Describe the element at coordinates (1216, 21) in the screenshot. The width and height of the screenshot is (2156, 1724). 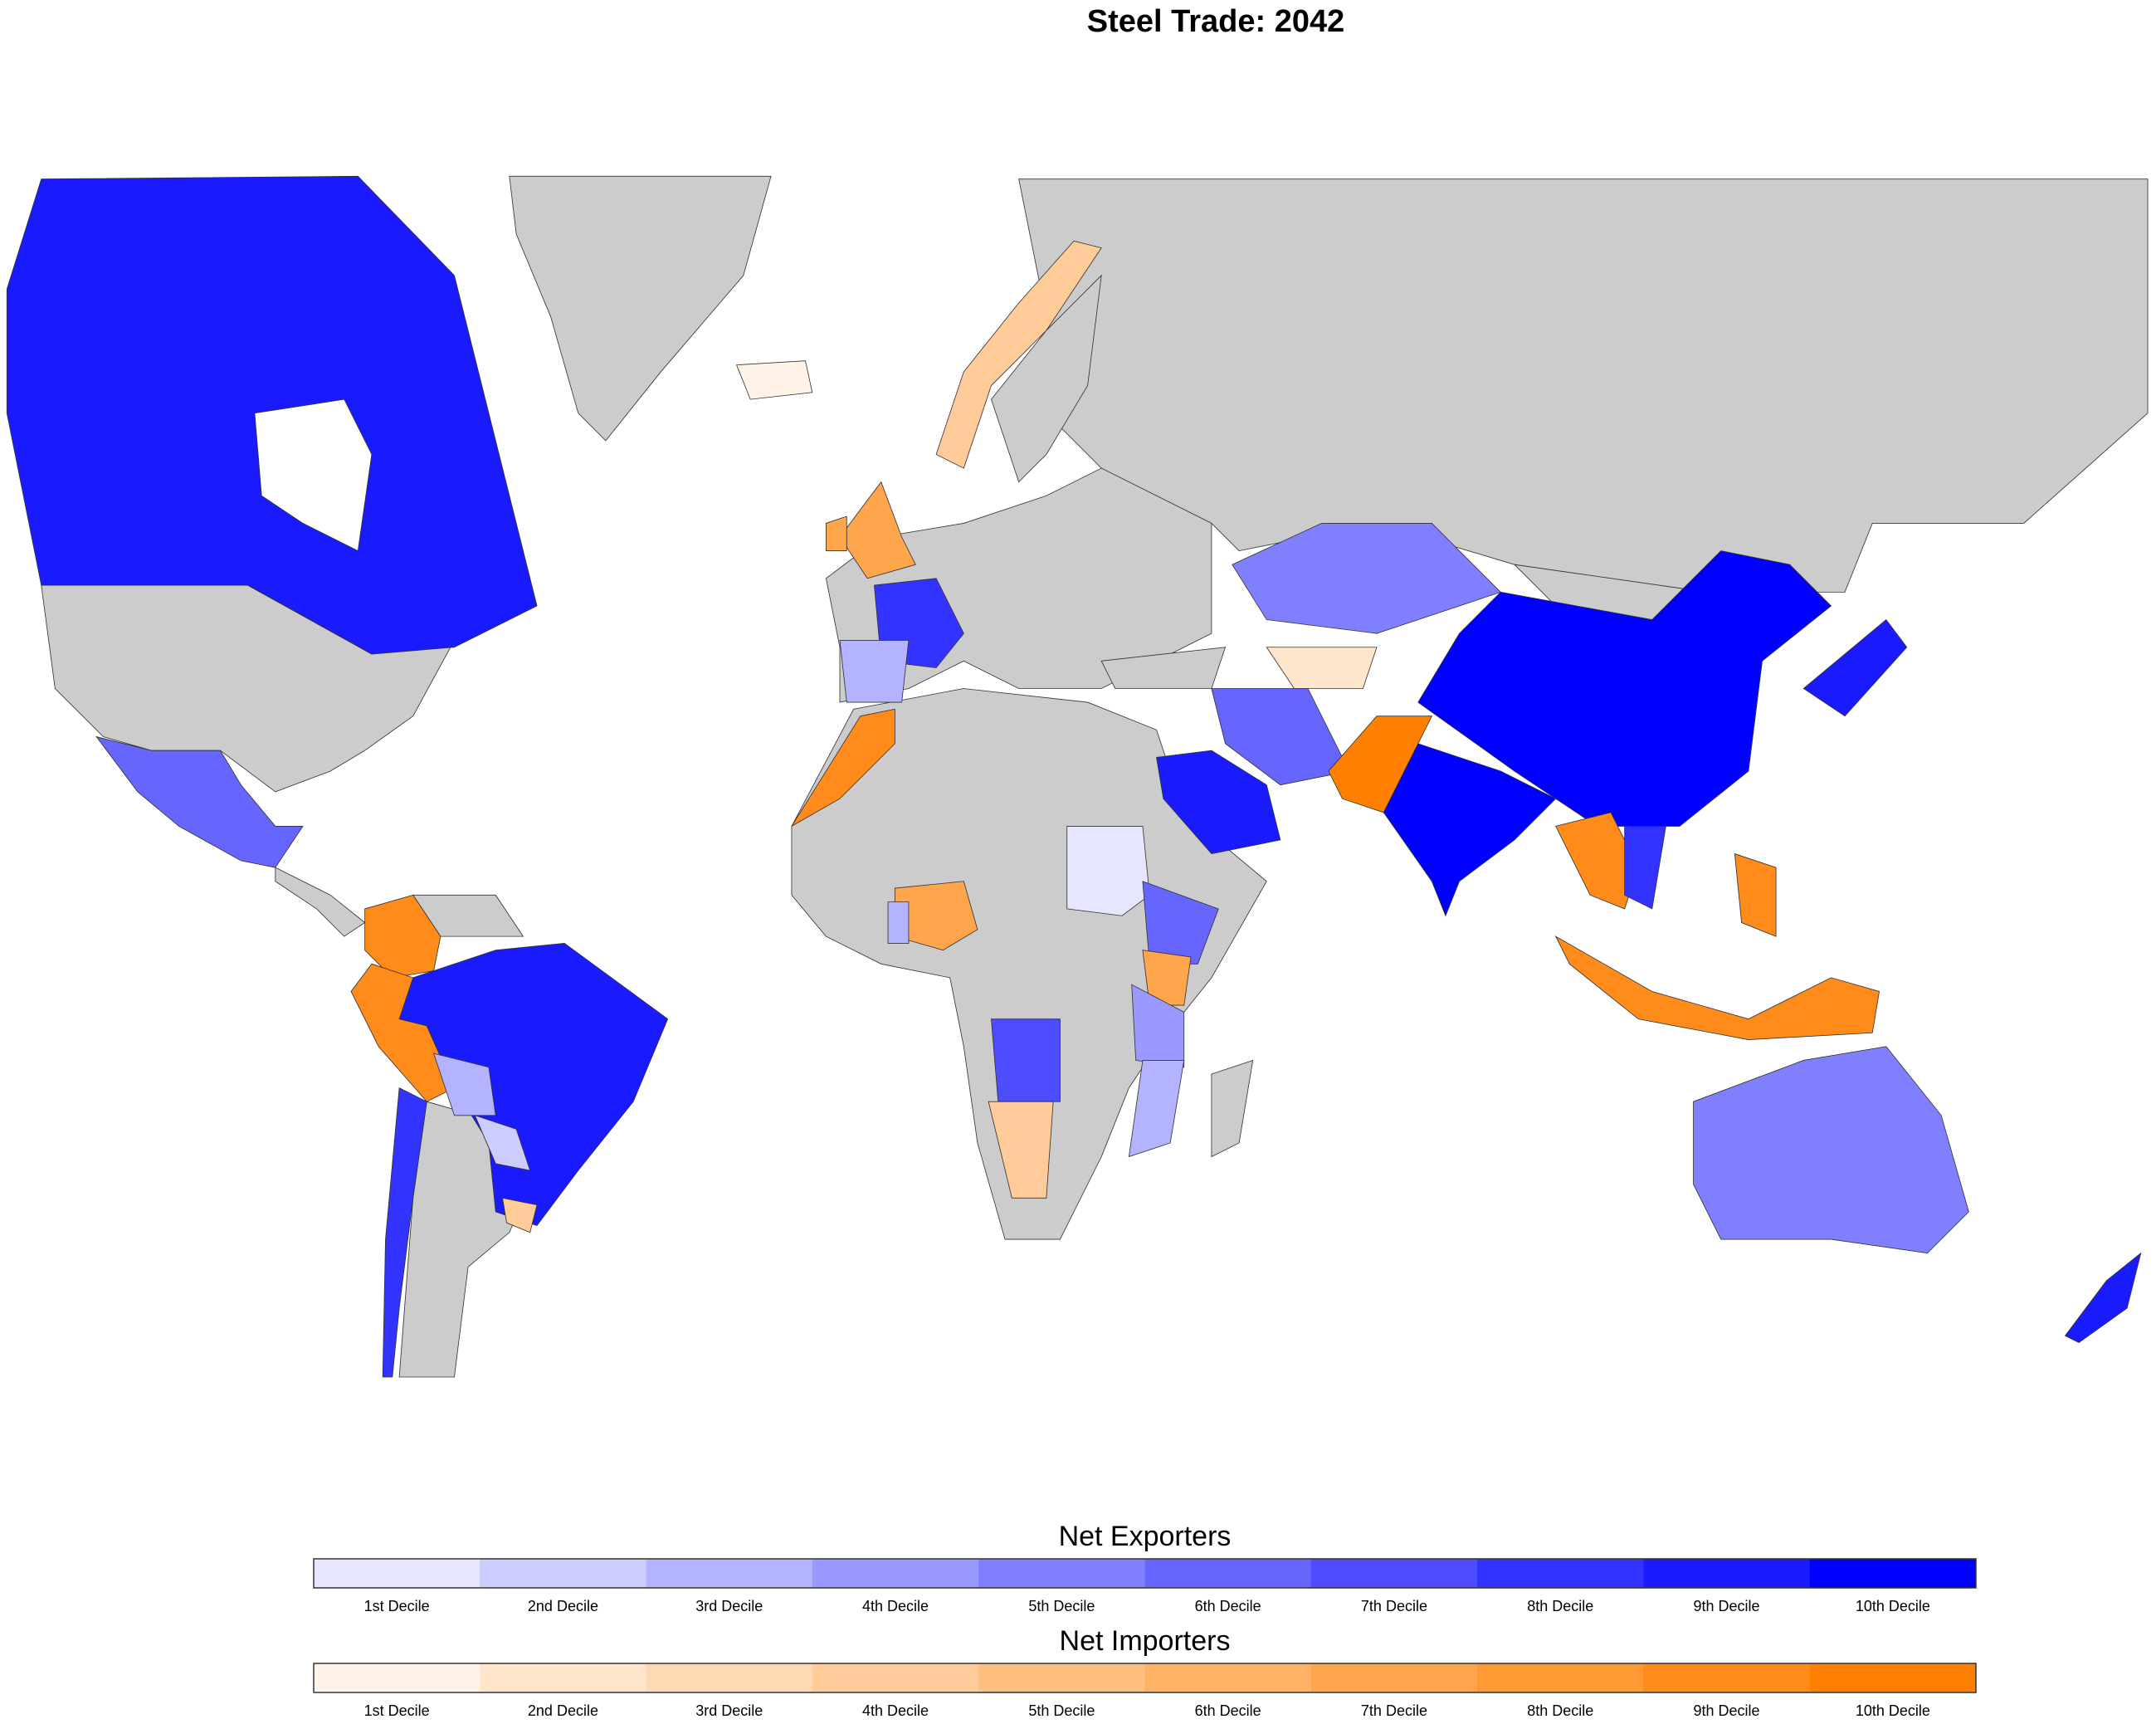
I see `chart-title: Steel Trade: 2042` at that location.